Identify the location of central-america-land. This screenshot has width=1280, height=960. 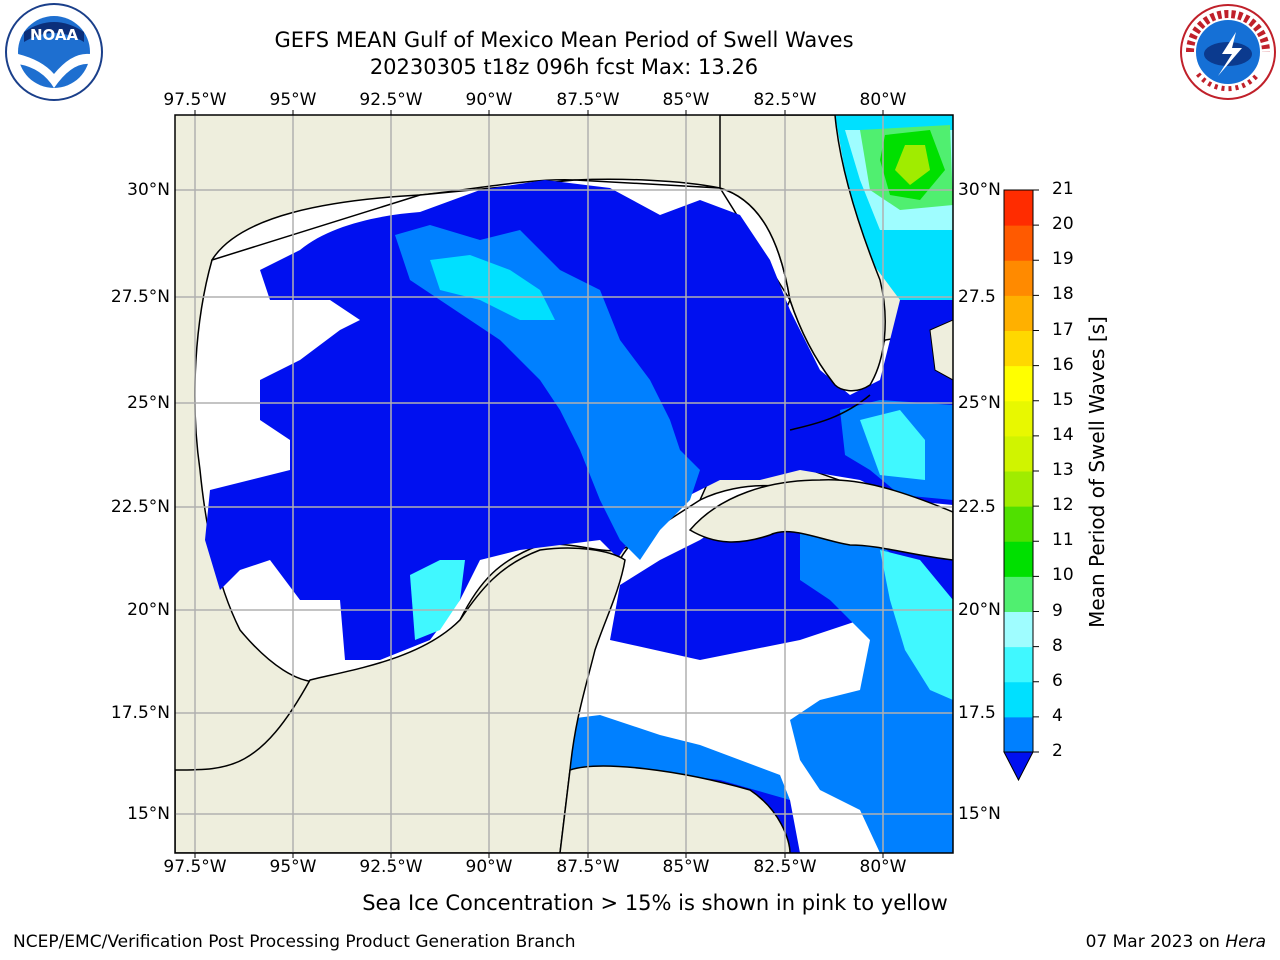
(675, 809).